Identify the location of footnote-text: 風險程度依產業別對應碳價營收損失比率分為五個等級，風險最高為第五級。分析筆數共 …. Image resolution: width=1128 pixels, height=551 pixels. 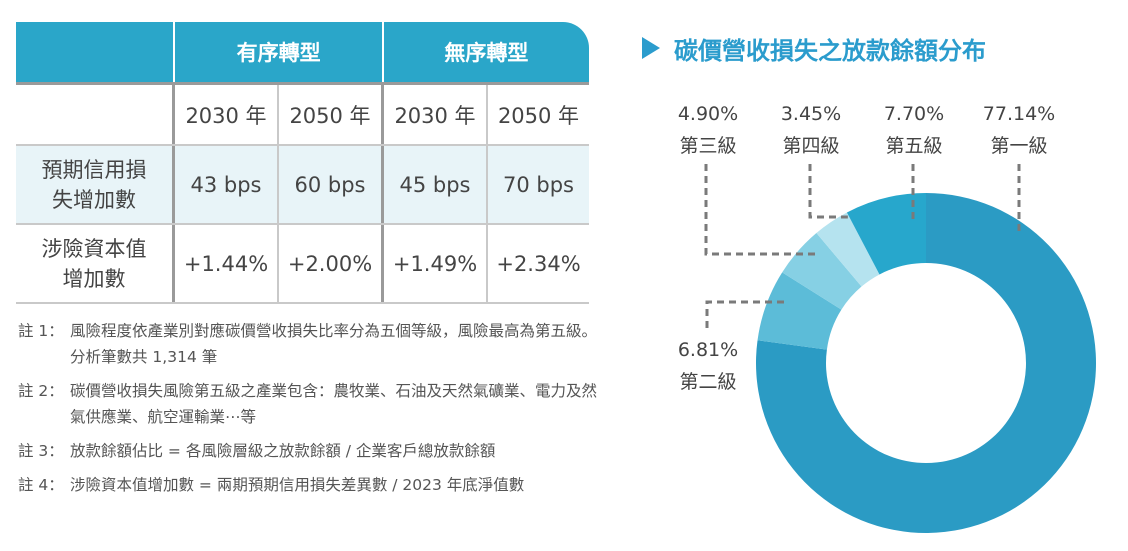
(334, 344).